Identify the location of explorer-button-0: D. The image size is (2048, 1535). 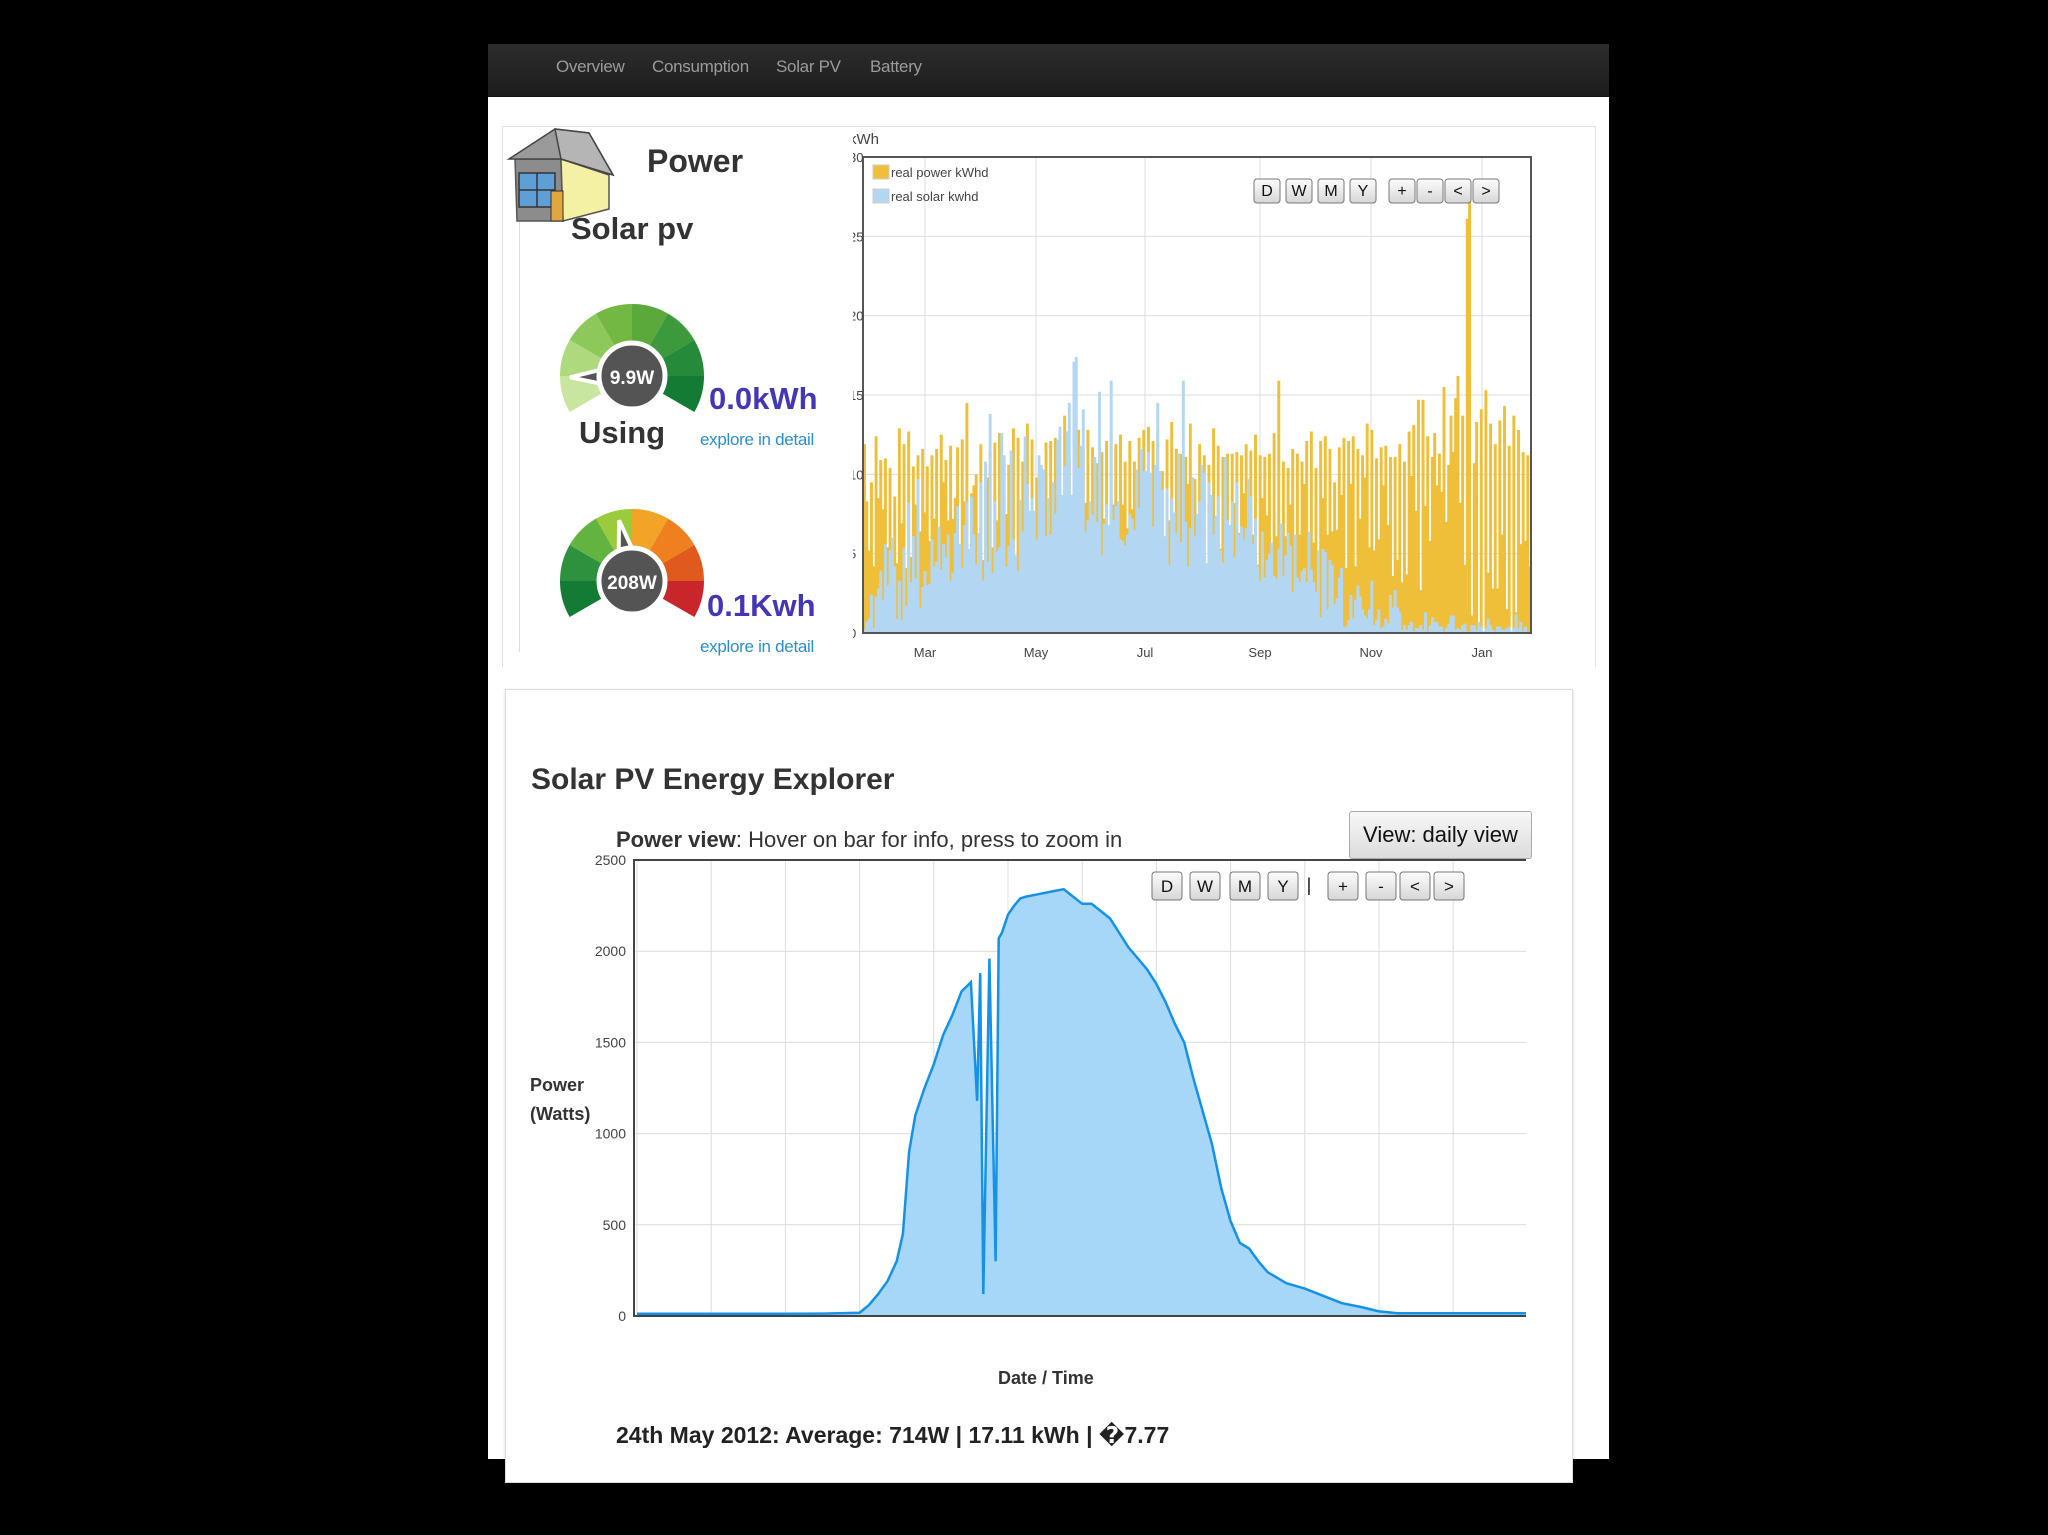
(1167, 886).